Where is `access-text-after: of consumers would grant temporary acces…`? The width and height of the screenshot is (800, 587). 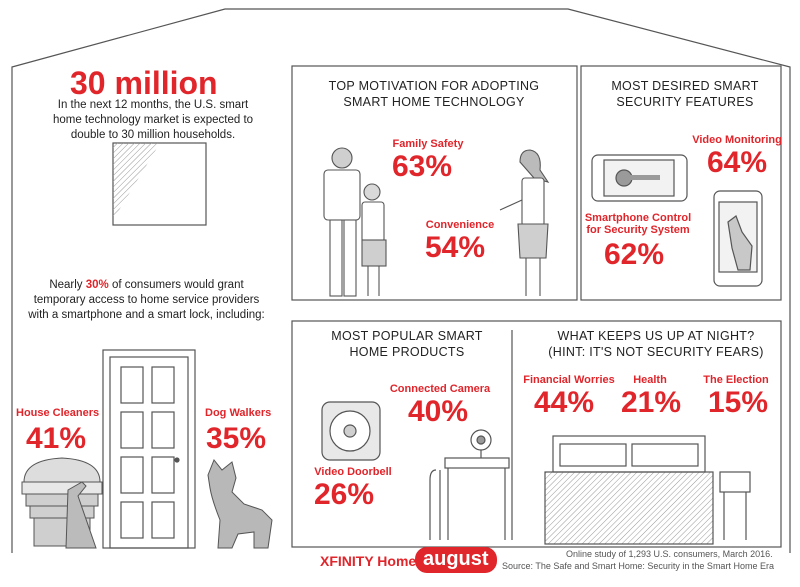 access-text-after: of consumers would grant temporary acces… is located at coordinates (146, 300).